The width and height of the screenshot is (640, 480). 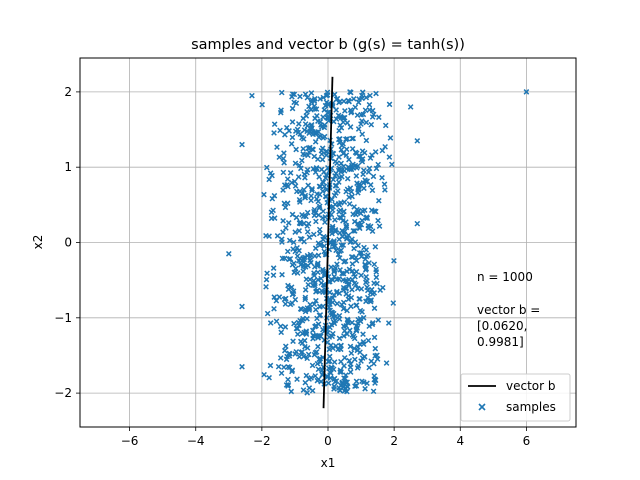 I want to click on y-axis: −2 −1 0 1 2, so click(x=67, y=242).